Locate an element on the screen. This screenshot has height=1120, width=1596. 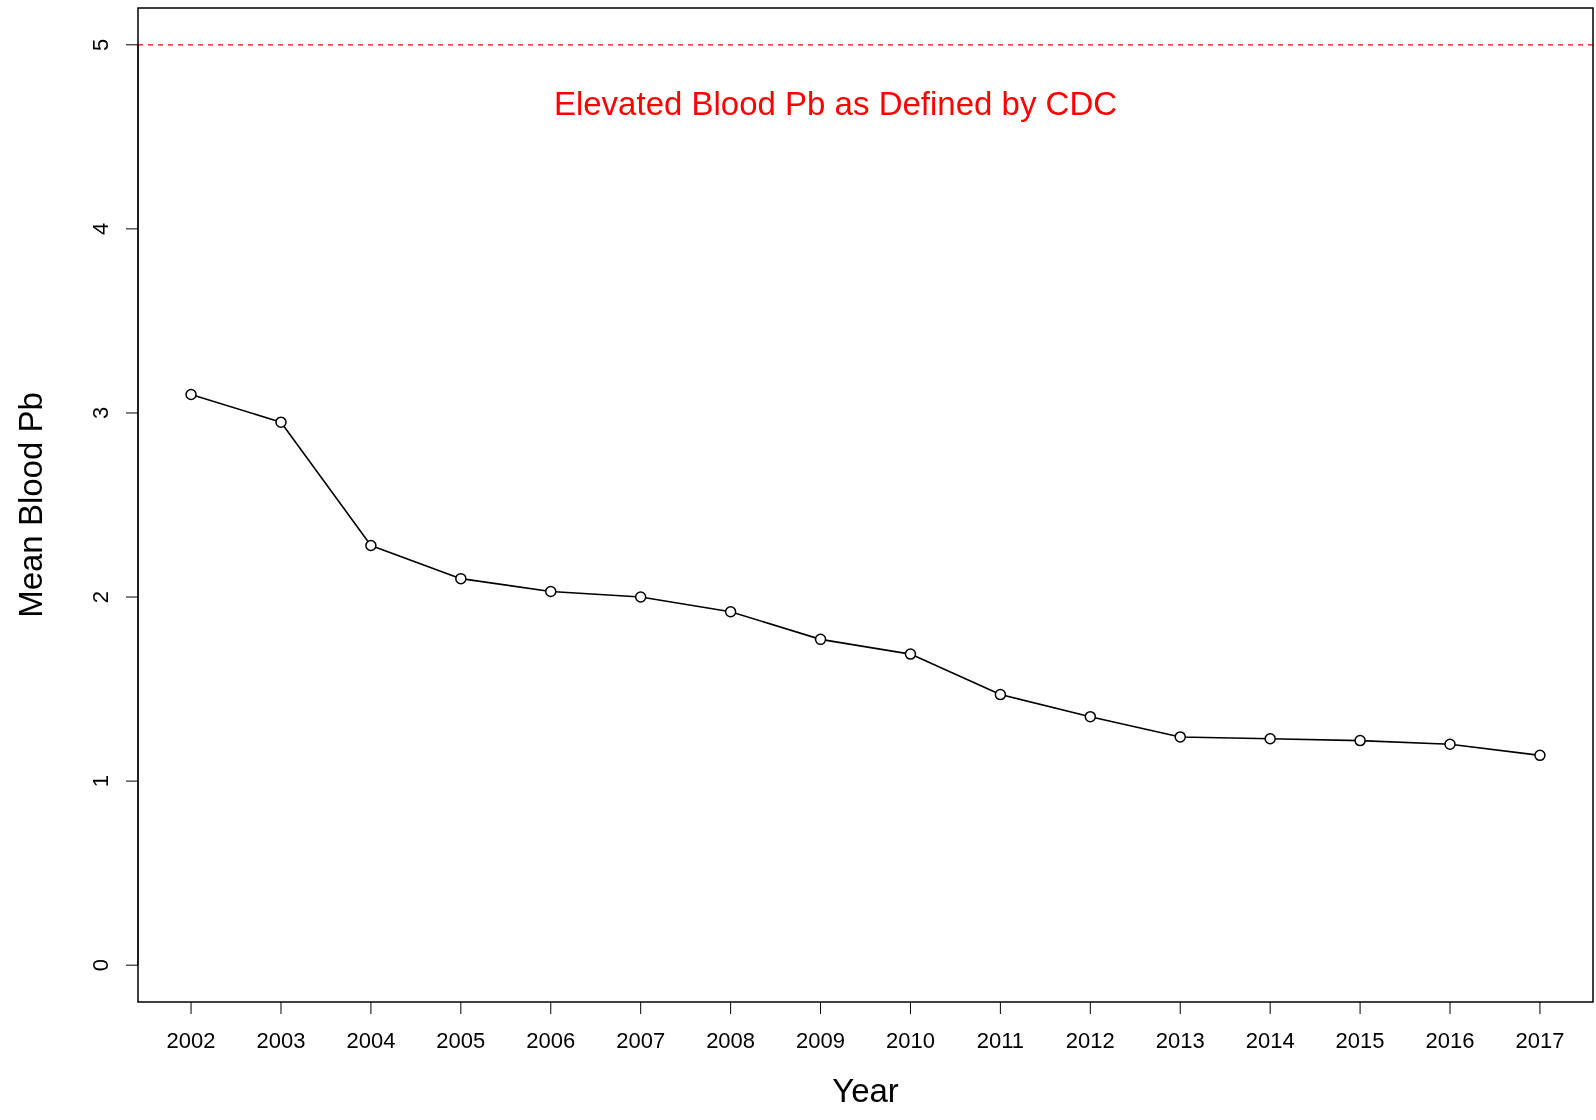
x-tick-label: 2012 is located at coordinates (1090, 1040).